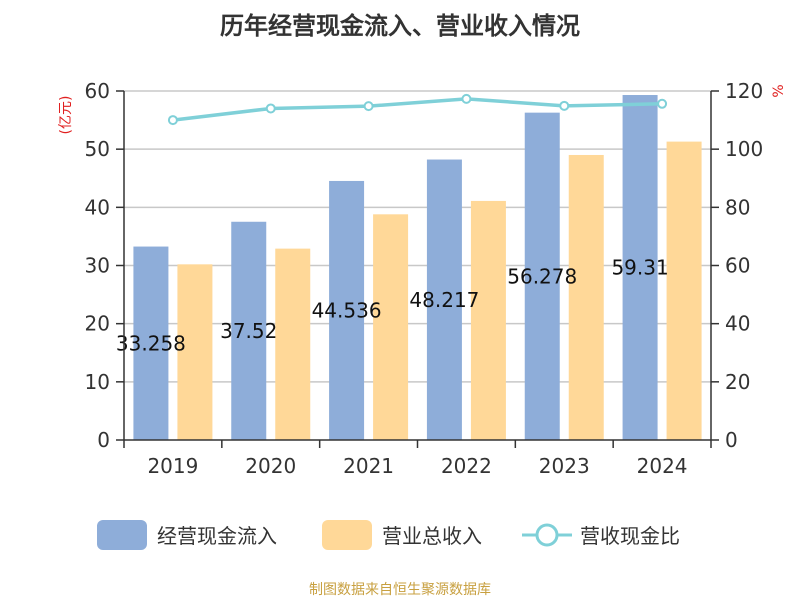 Image resolution: width=800 pixels, height=600 pixels. Describe the element at coordinates (737, 382) in the screenshot. I see `right-axis-tick-label: 20` at that location.